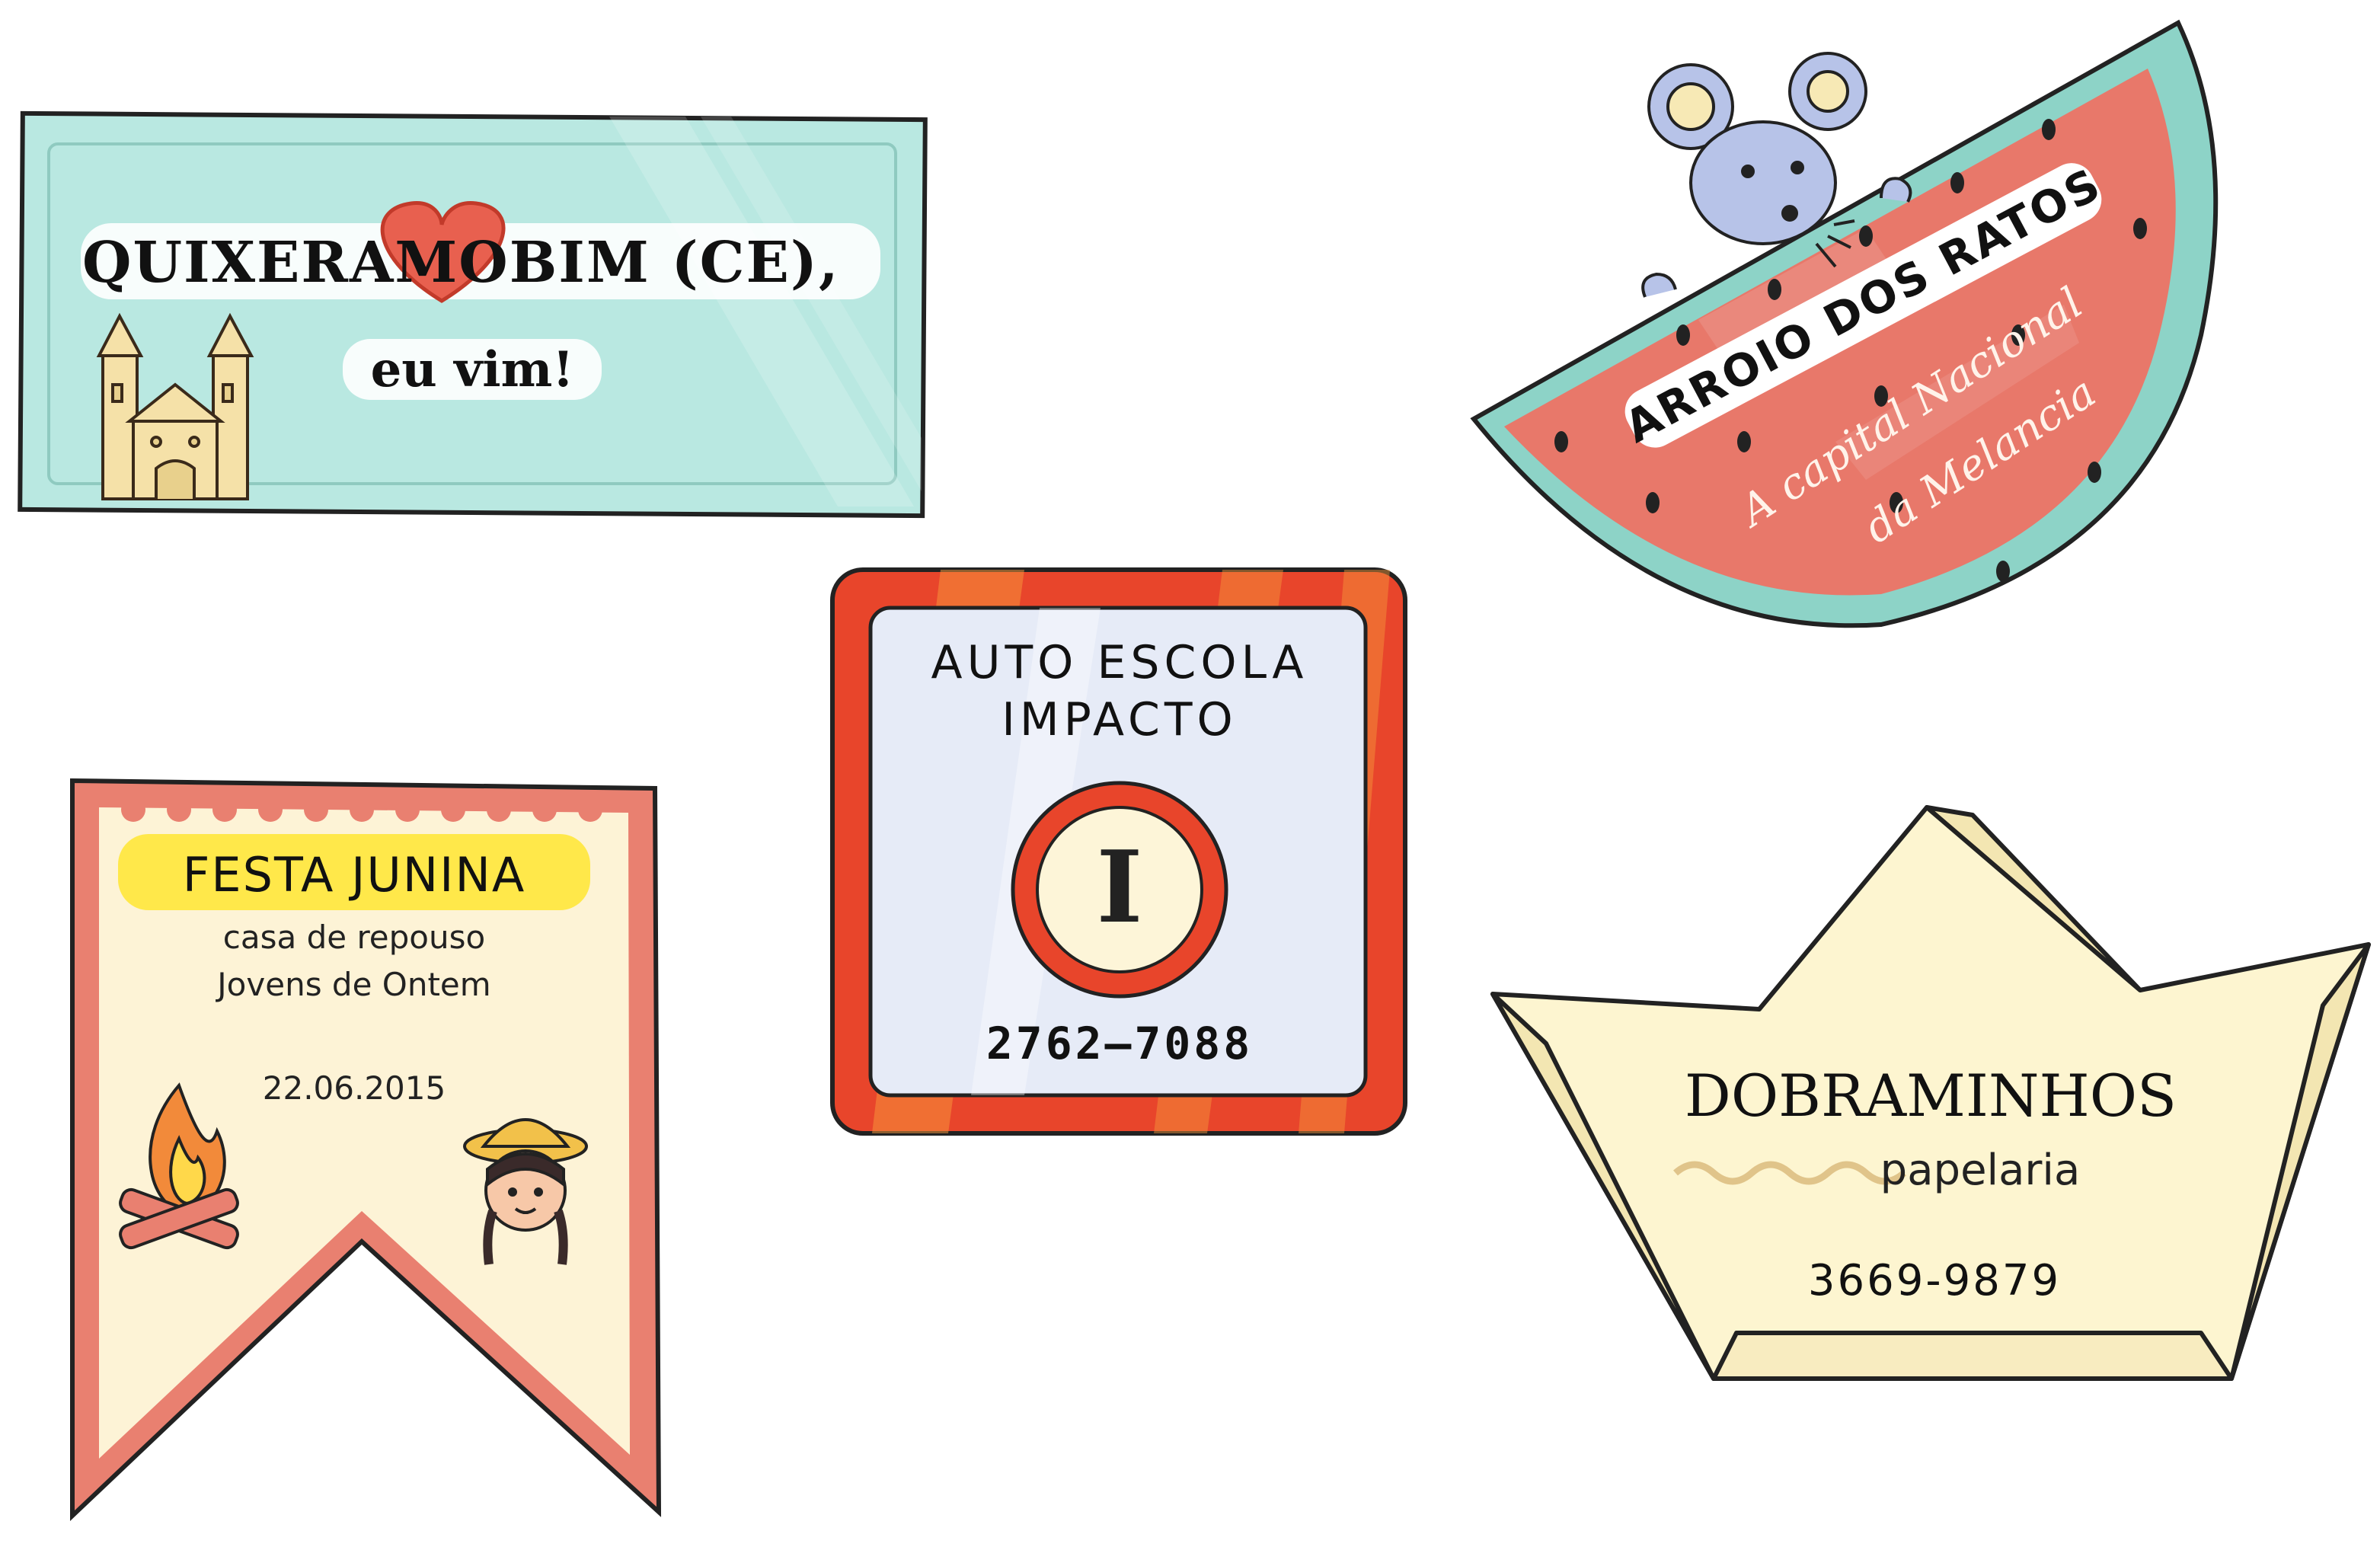 Image resolution: width=2380 pixels, height=1550 pixels. I want to click on festa-title: FESTA JUNINA, so click(354, 875).